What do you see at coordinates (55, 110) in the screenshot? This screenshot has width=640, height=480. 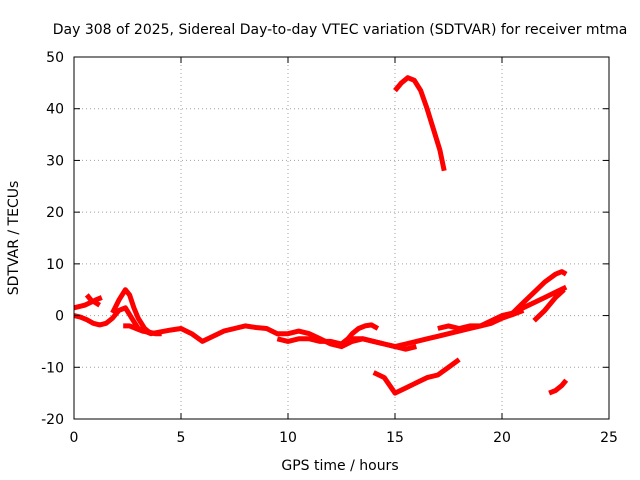 I see `y-tick-label: 40` at bounding box center [55, 110].